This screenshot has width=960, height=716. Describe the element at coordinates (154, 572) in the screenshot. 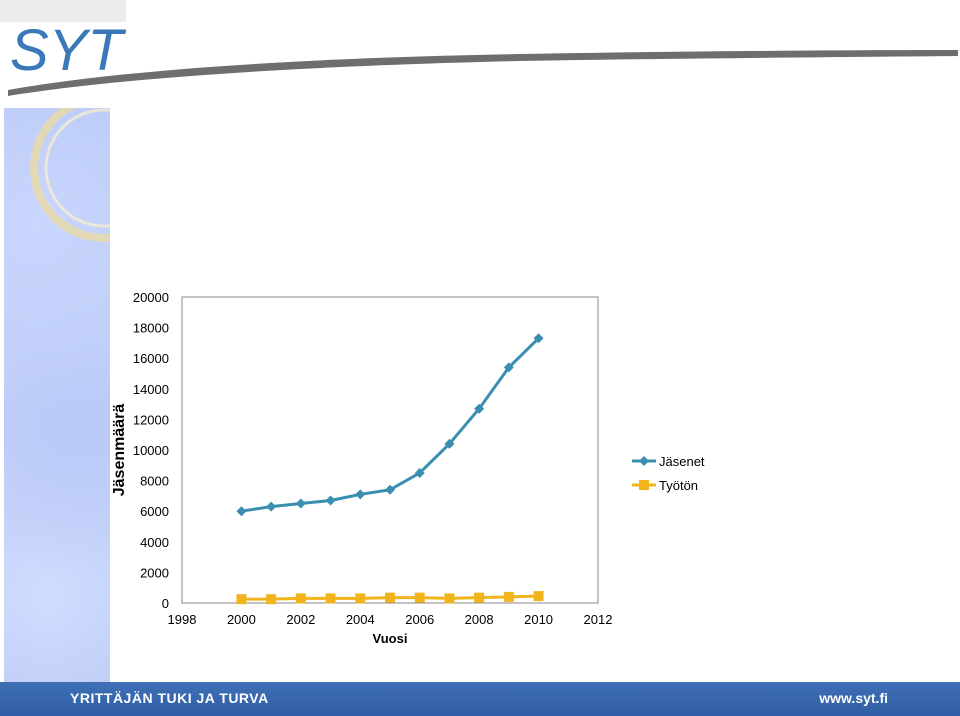

I see `y-tick-label: 2000` at that location.